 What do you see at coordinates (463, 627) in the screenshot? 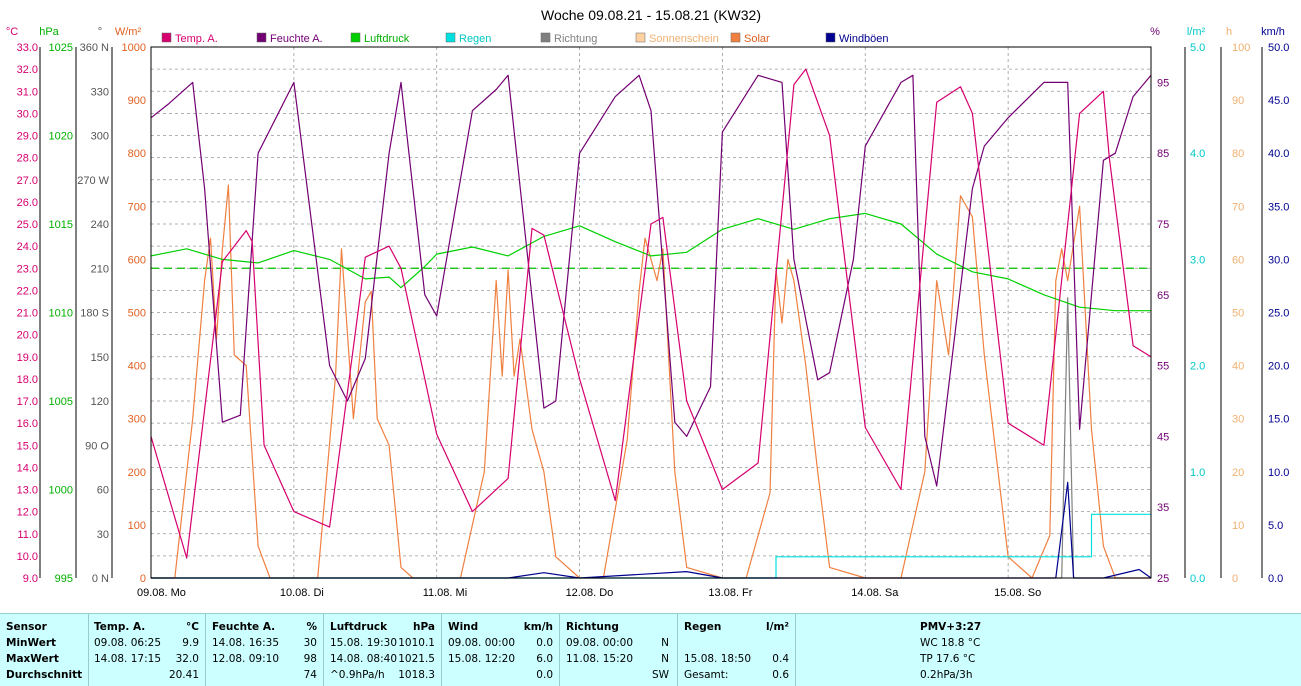
I see `wind-header: Wind` at bounding box center [463, 627].